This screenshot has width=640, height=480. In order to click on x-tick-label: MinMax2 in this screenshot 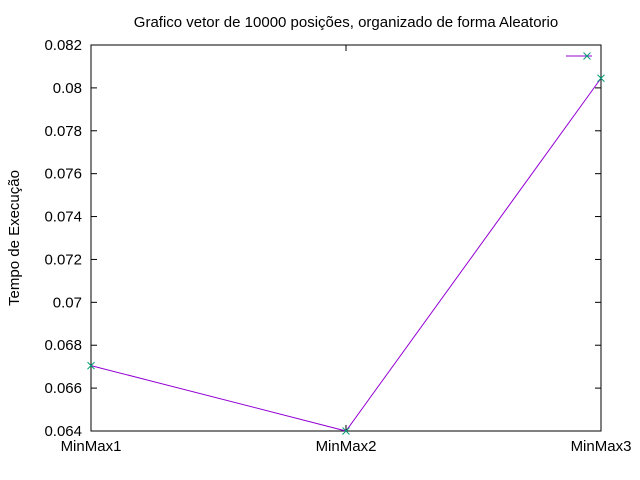, I will do `click(346, 446)`.